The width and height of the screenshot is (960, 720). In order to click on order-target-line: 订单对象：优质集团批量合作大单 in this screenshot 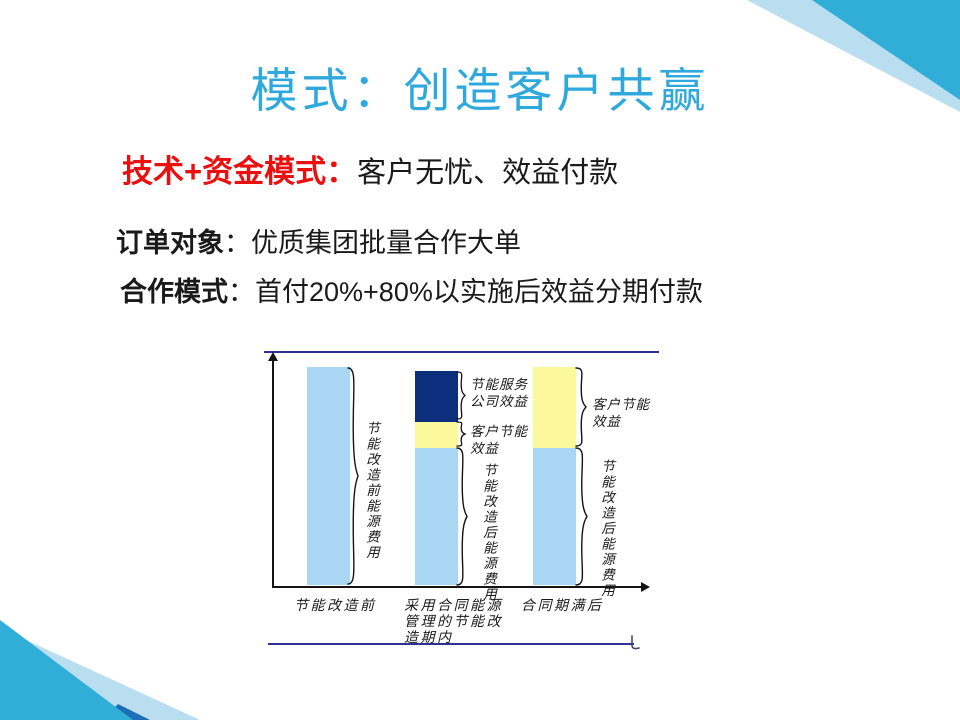, I will do `click(318, 240)`.